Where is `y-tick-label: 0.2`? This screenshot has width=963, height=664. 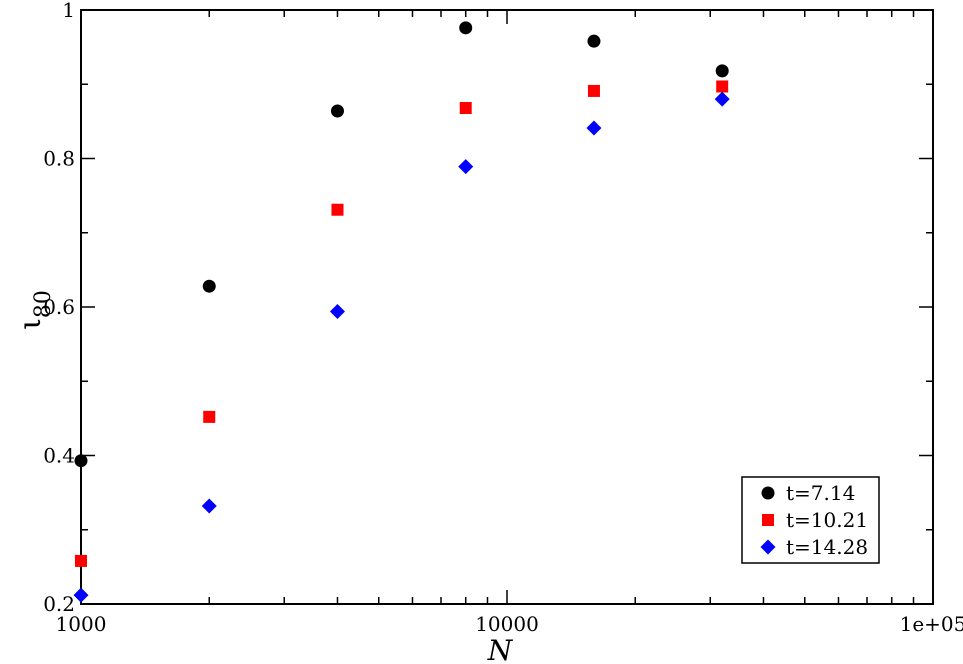
y-tick-label: 0.2 is located at coordinates (59, 604).